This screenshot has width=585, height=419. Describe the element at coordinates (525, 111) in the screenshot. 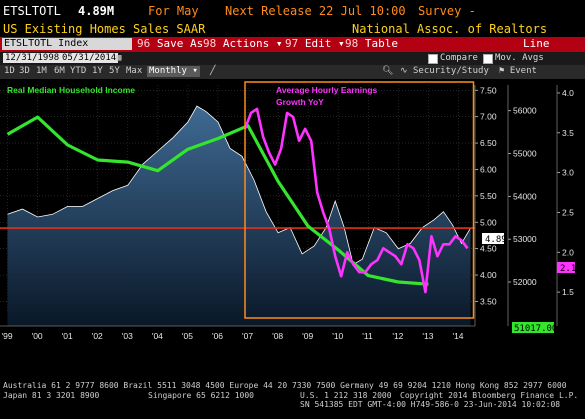

I see `income-axis-label: 56000` at that location.